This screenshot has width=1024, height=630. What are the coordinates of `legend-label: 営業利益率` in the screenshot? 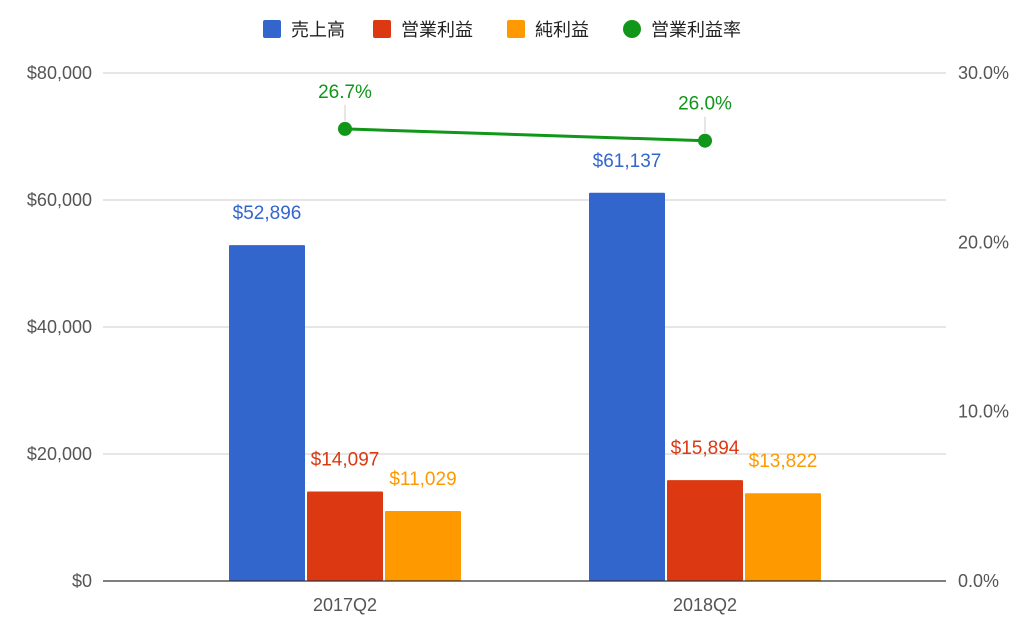 It's located at (696, 30).